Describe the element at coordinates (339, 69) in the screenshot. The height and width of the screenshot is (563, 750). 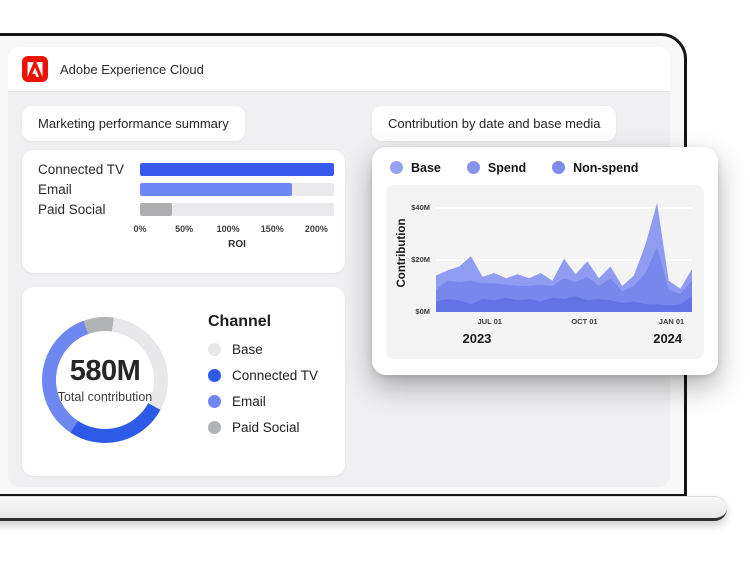
I see `app-topbar: Adobe Experience Cloud` at that location.